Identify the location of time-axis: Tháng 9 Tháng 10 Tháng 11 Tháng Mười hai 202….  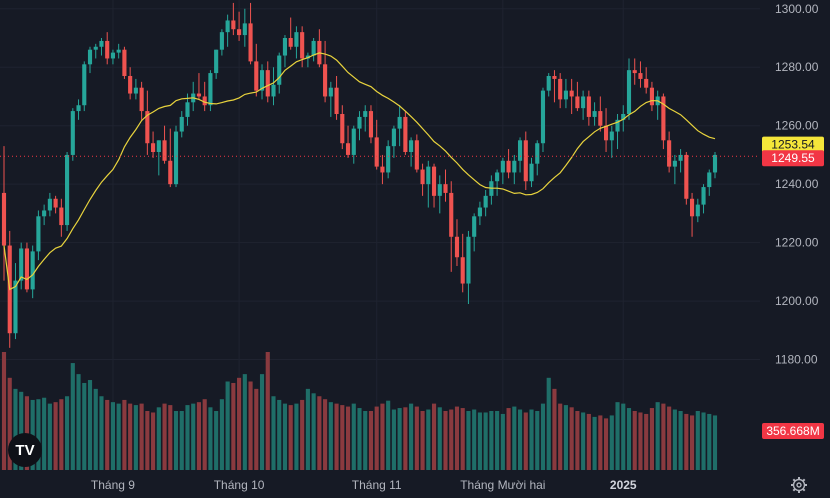
(364, 485).